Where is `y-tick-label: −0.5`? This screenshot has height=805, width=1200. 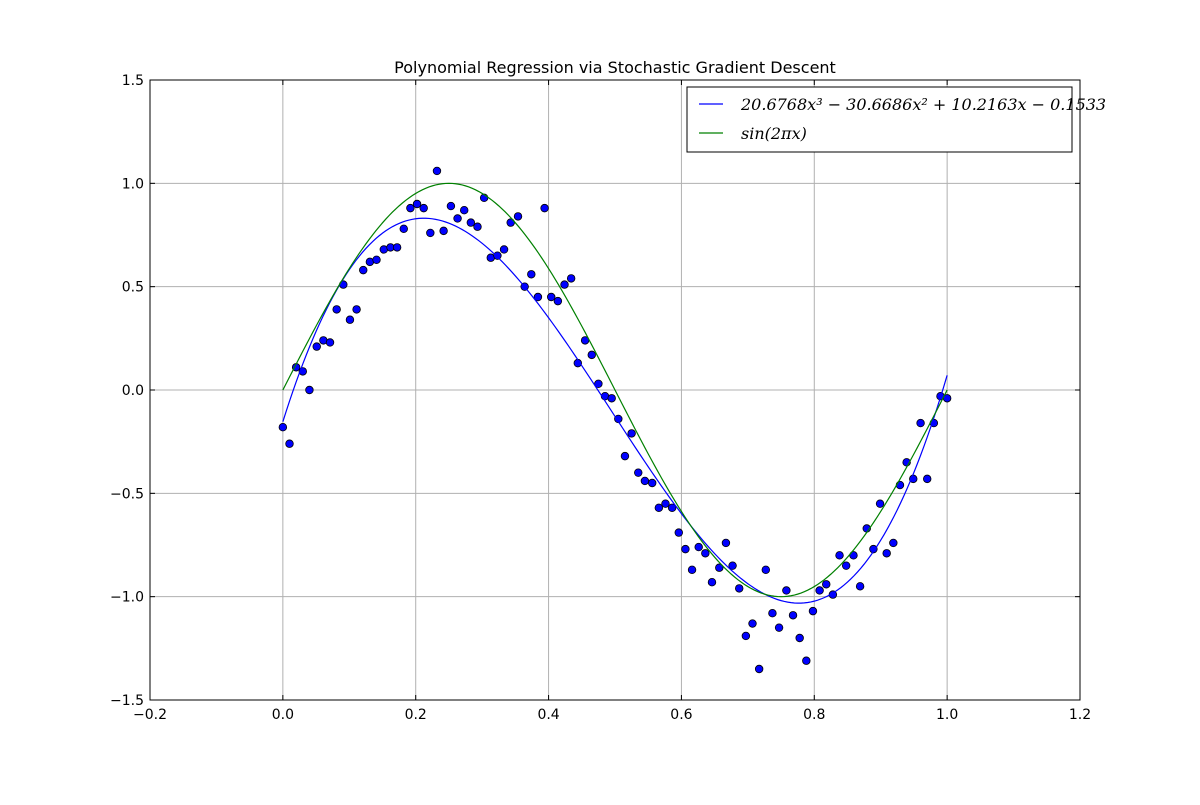 y-tick-label: −0.5 is located at coordinates (127, 494).